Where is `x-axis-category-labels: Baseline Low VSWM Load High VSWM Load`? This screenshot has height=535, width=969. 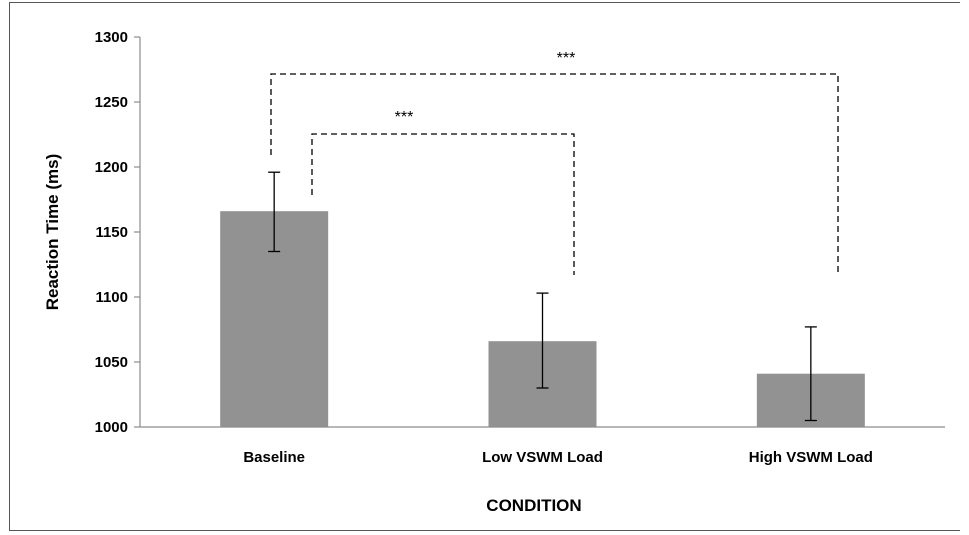 x-axis-category-labels: Baseline Low VSWM Load High VSWM Load is located at coordinates (558, 457).